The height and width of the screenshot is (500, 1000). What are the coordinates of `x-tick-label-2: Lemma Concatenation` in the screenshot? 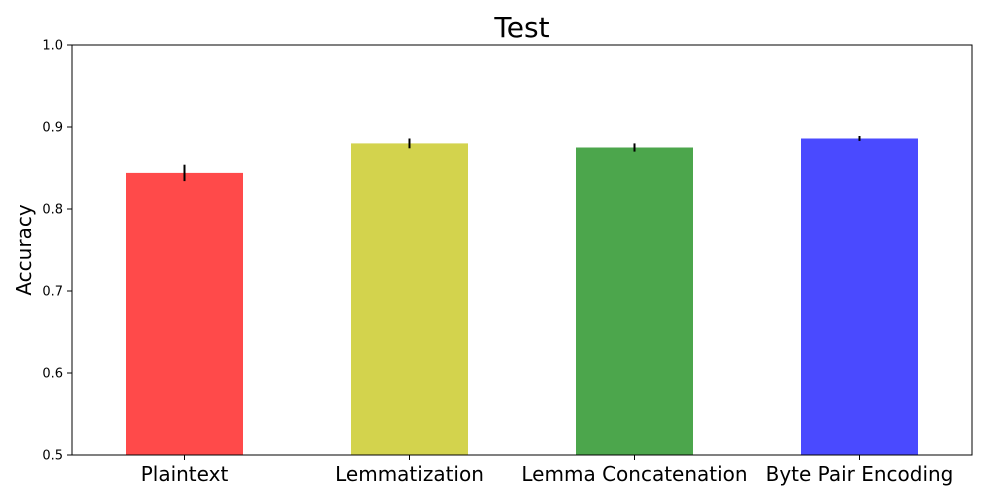 It's located at (634, 474).